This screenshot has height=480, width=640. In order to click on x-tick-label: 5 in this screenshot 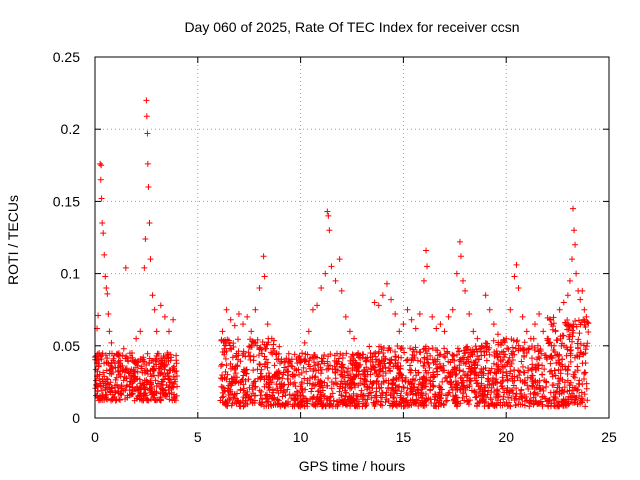, I will do `click(198, 437)`.